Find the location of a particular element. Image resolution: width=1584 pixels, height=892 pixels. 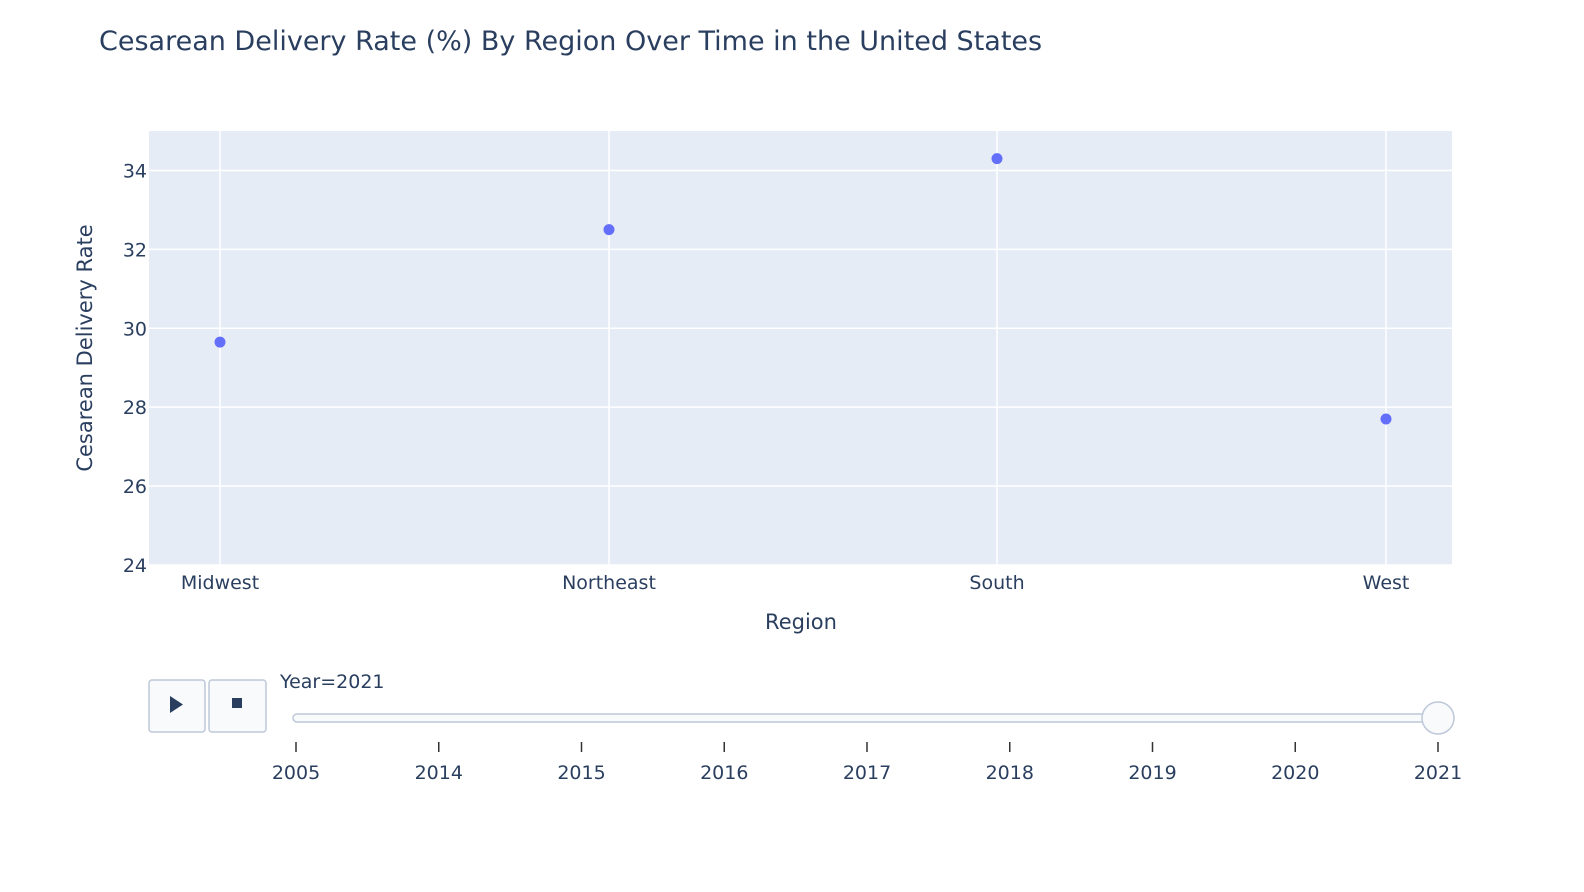

x-axis-title: Region is located at coordinates (801, 622).